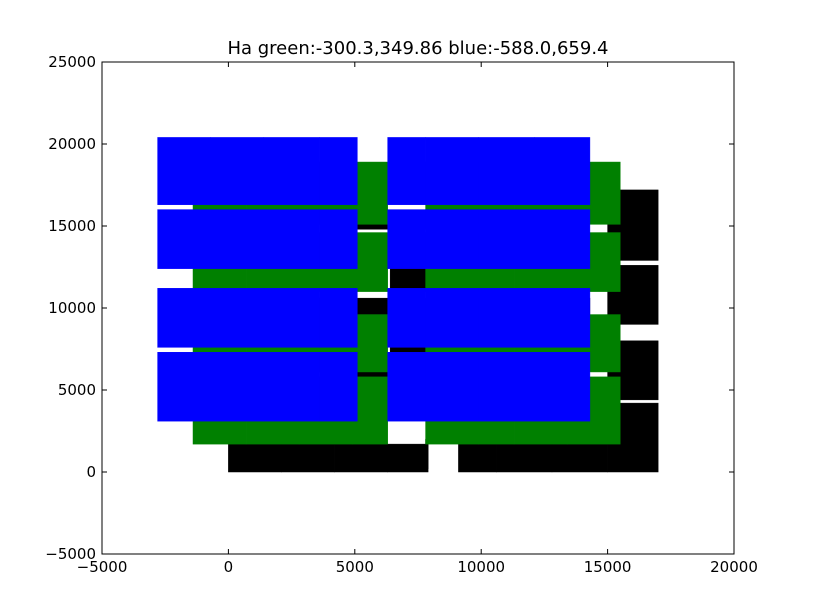 This screenshot has height=615, width=815. Describe the element at coordinates (70, 554) in the screenshot. I see `y-tick-label: −5000` at that location.